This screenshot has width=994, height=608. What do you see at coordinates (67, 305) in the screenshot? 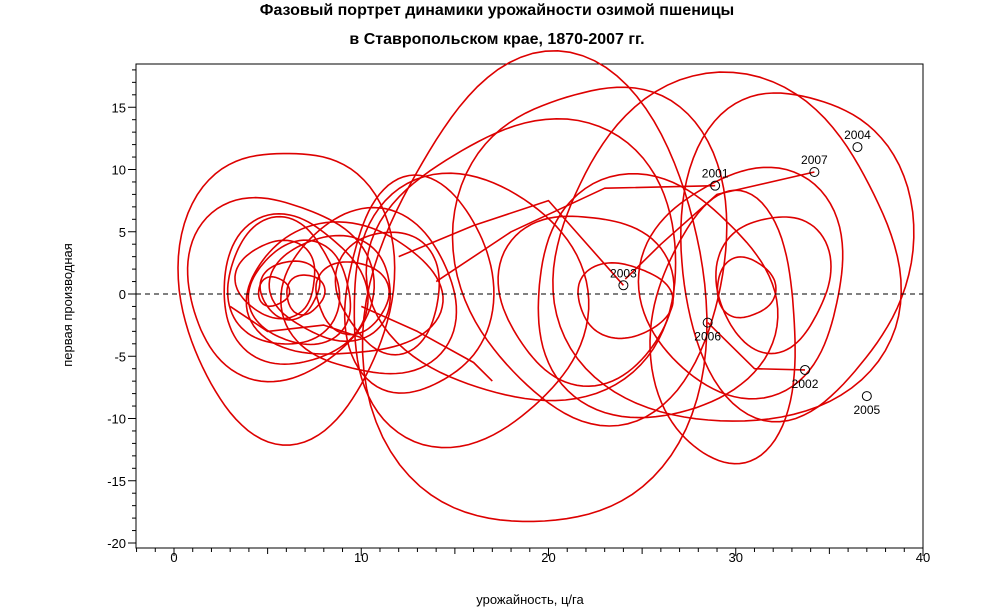
I see `y-axis-title: первая производная` at bounding box center [67, 305].